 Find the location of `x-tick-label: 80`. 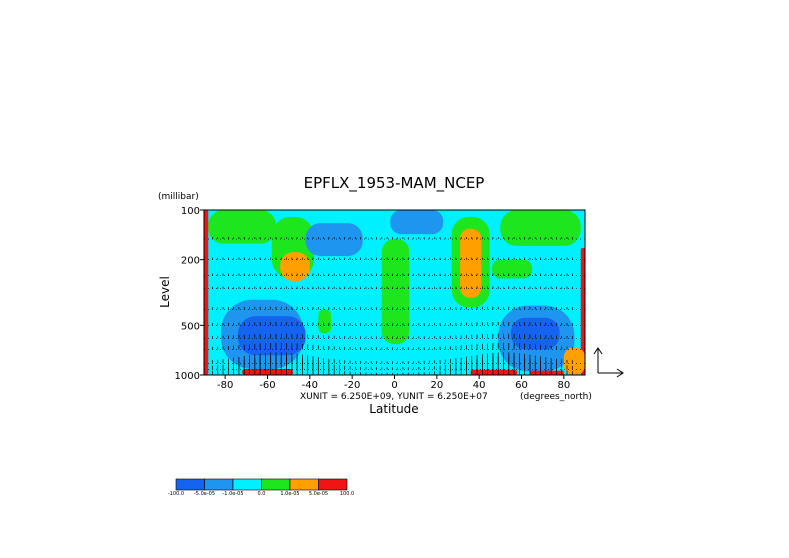

x-tick-label: 80 is located at coordinates (563, 385).